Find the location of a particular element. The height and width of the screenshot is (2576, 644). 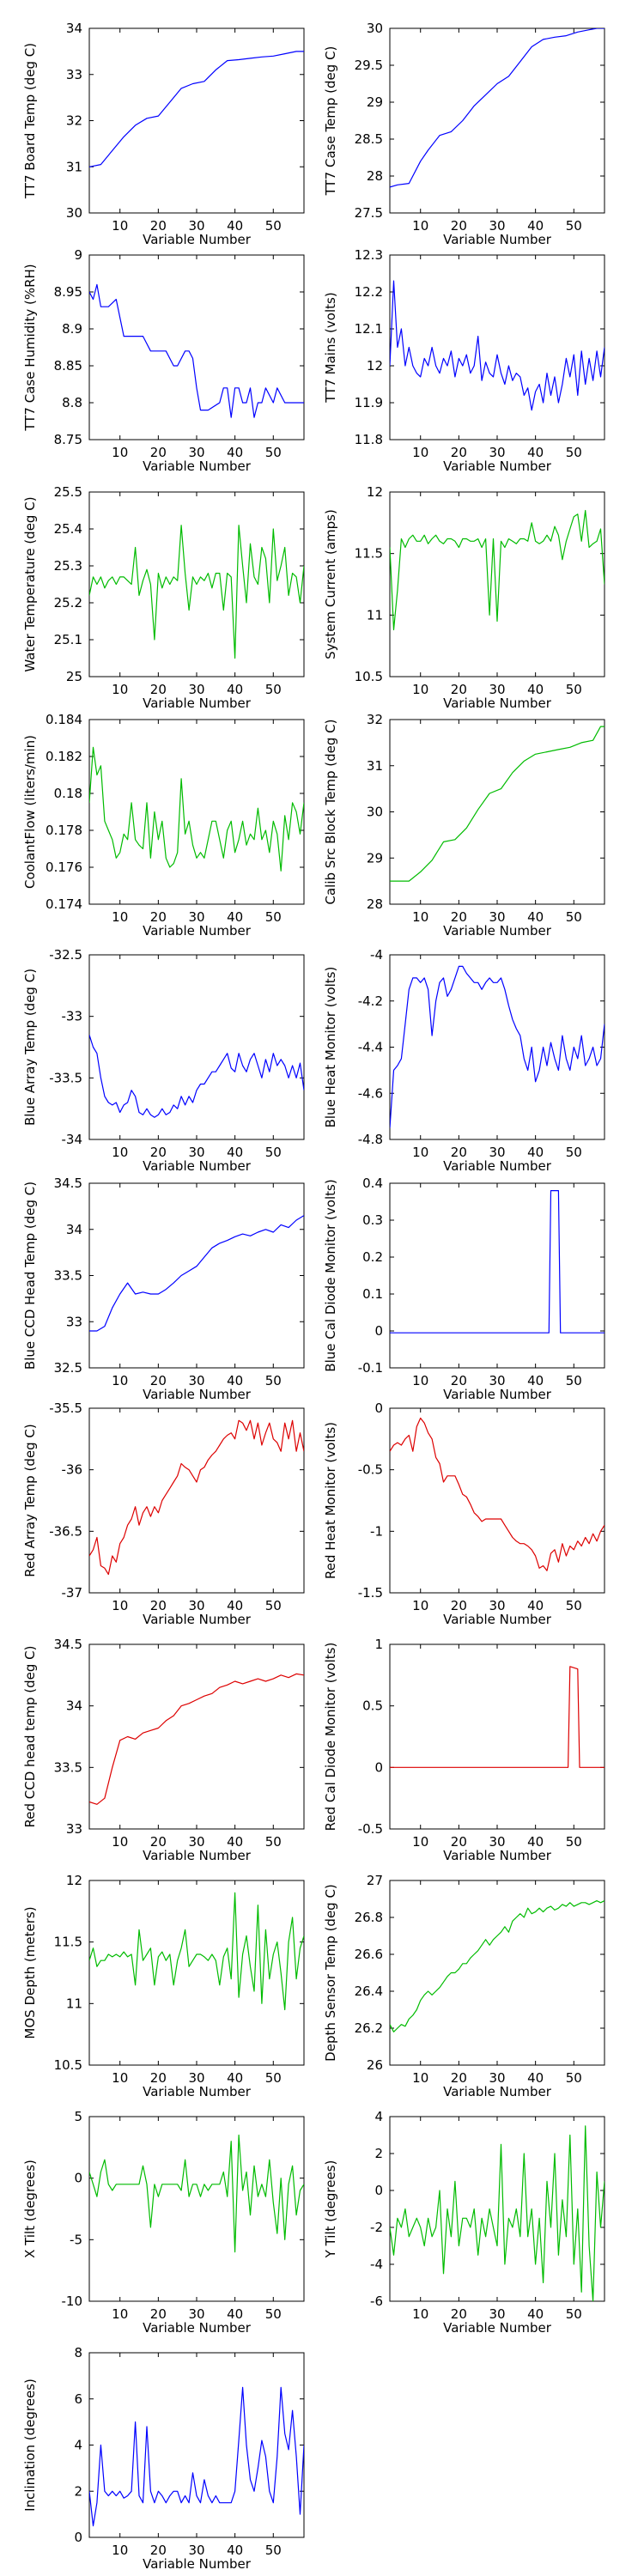

y-tick-label: 1 is located at coordinates (378, 1645).